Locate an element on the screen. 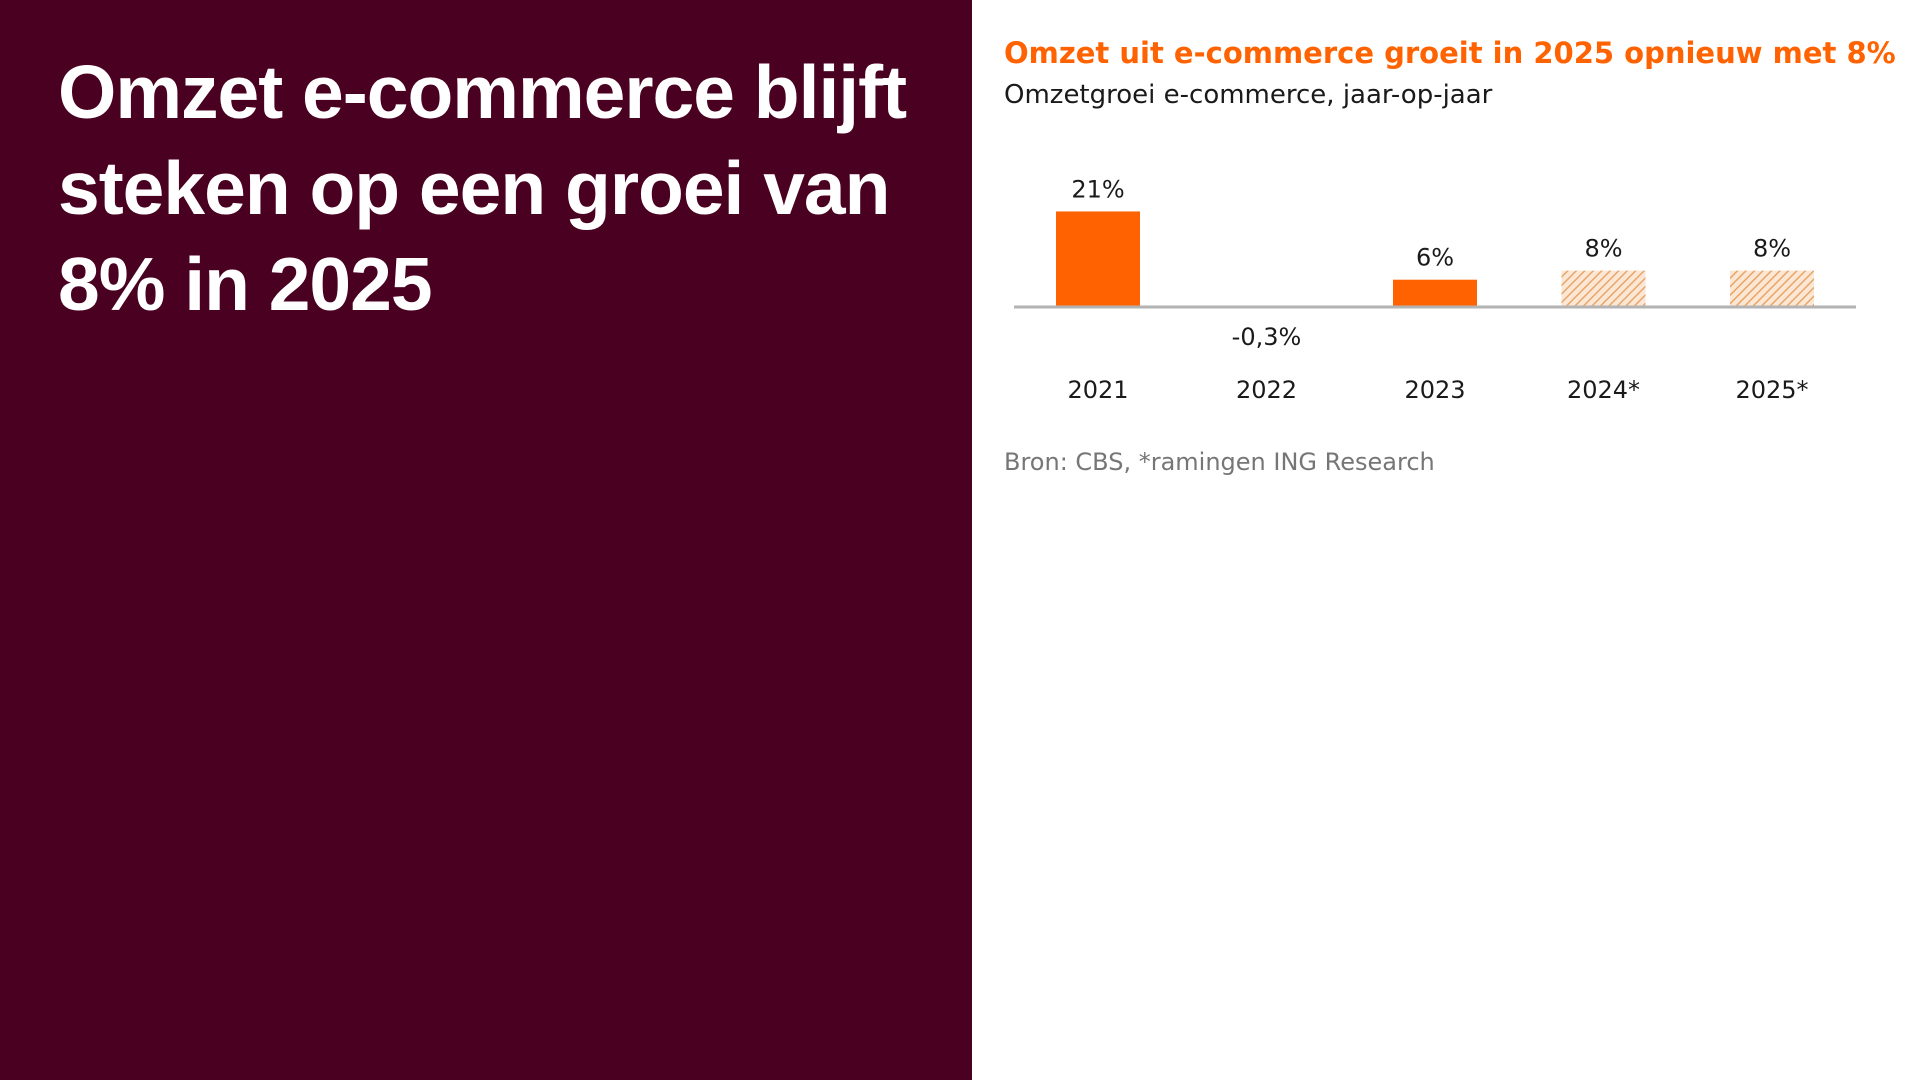 The height and width of the screenshot is (1080, 1920). x-tick-label: 2023 is located at coordinates (1434, 390).